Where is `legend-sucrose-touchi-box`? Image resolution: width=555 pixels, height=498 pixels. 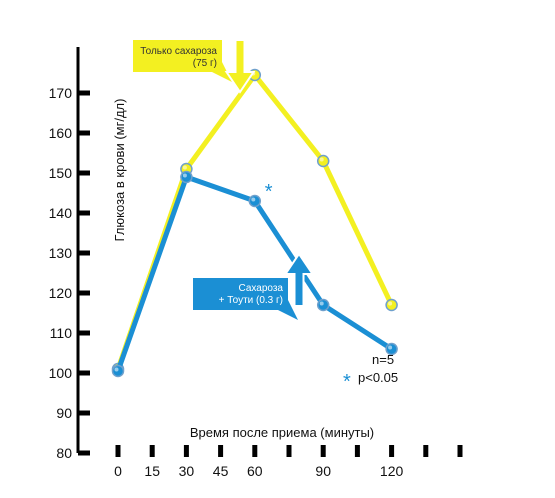 legend-sucrose-touchi-box is located at coordinates (245, 299).